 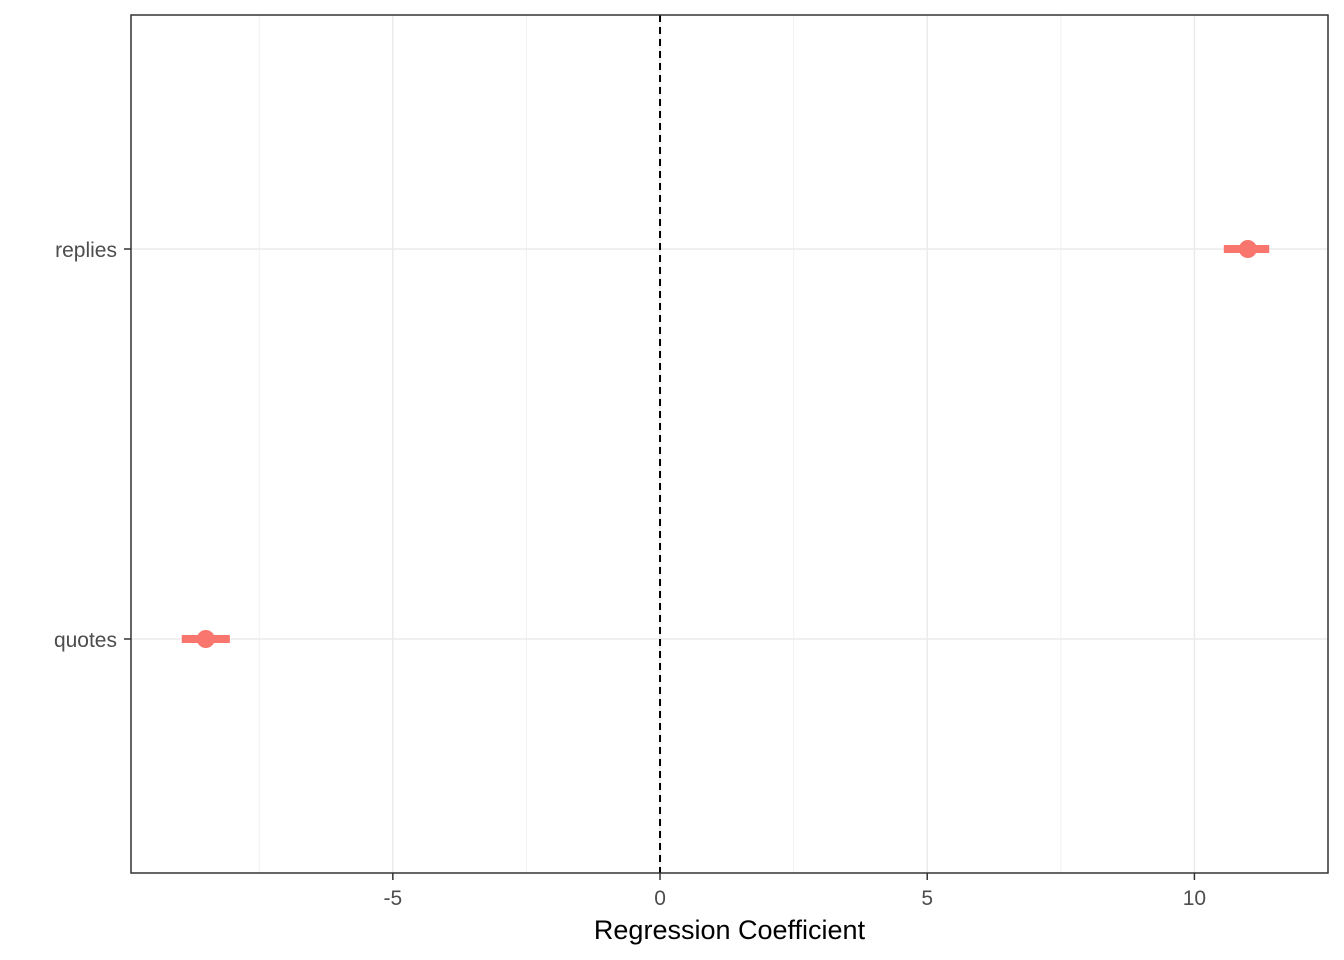 I want to click on y-tick-label-quotes: quotes, so click(x=85, y=640).